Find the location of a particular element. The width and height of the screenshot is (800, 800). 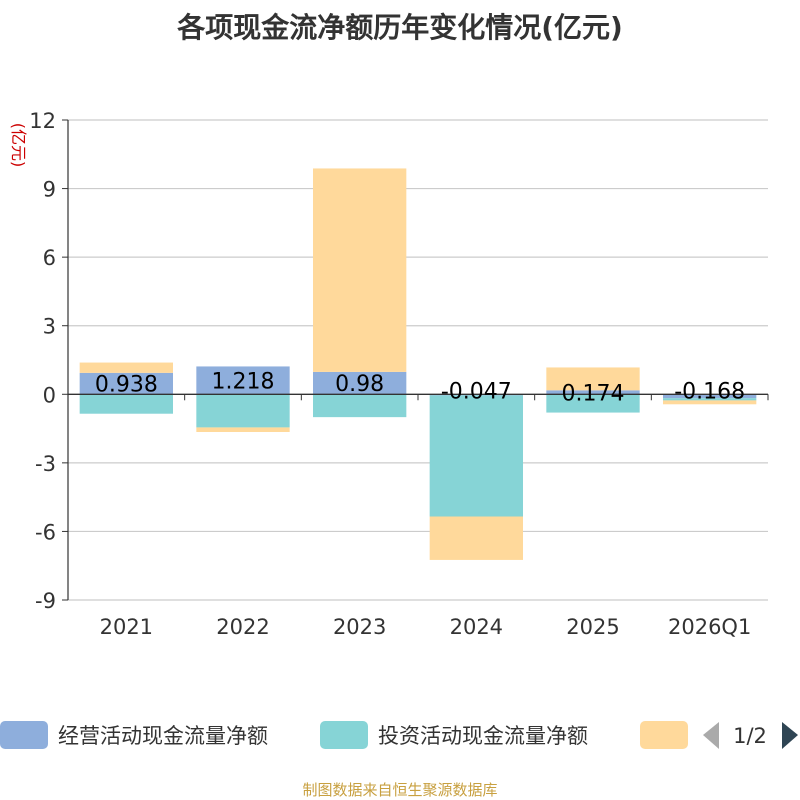

bar-series1-2022 is located at coordinates (243, 380).